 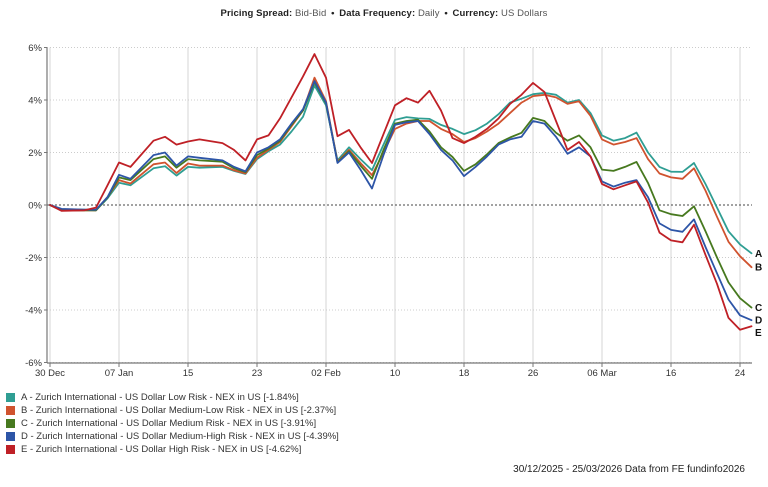 I want to click on series-end-label-E: E, so click(x=758, y=333).